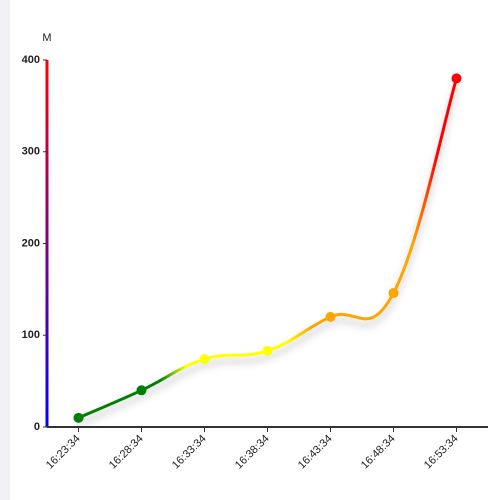 Image resolution: width=500 pixels, height=500 pixels. Describe the element at coordinates (378, 452) in the screenshot. I see `x-tick-label: 16:48:34` at that location.